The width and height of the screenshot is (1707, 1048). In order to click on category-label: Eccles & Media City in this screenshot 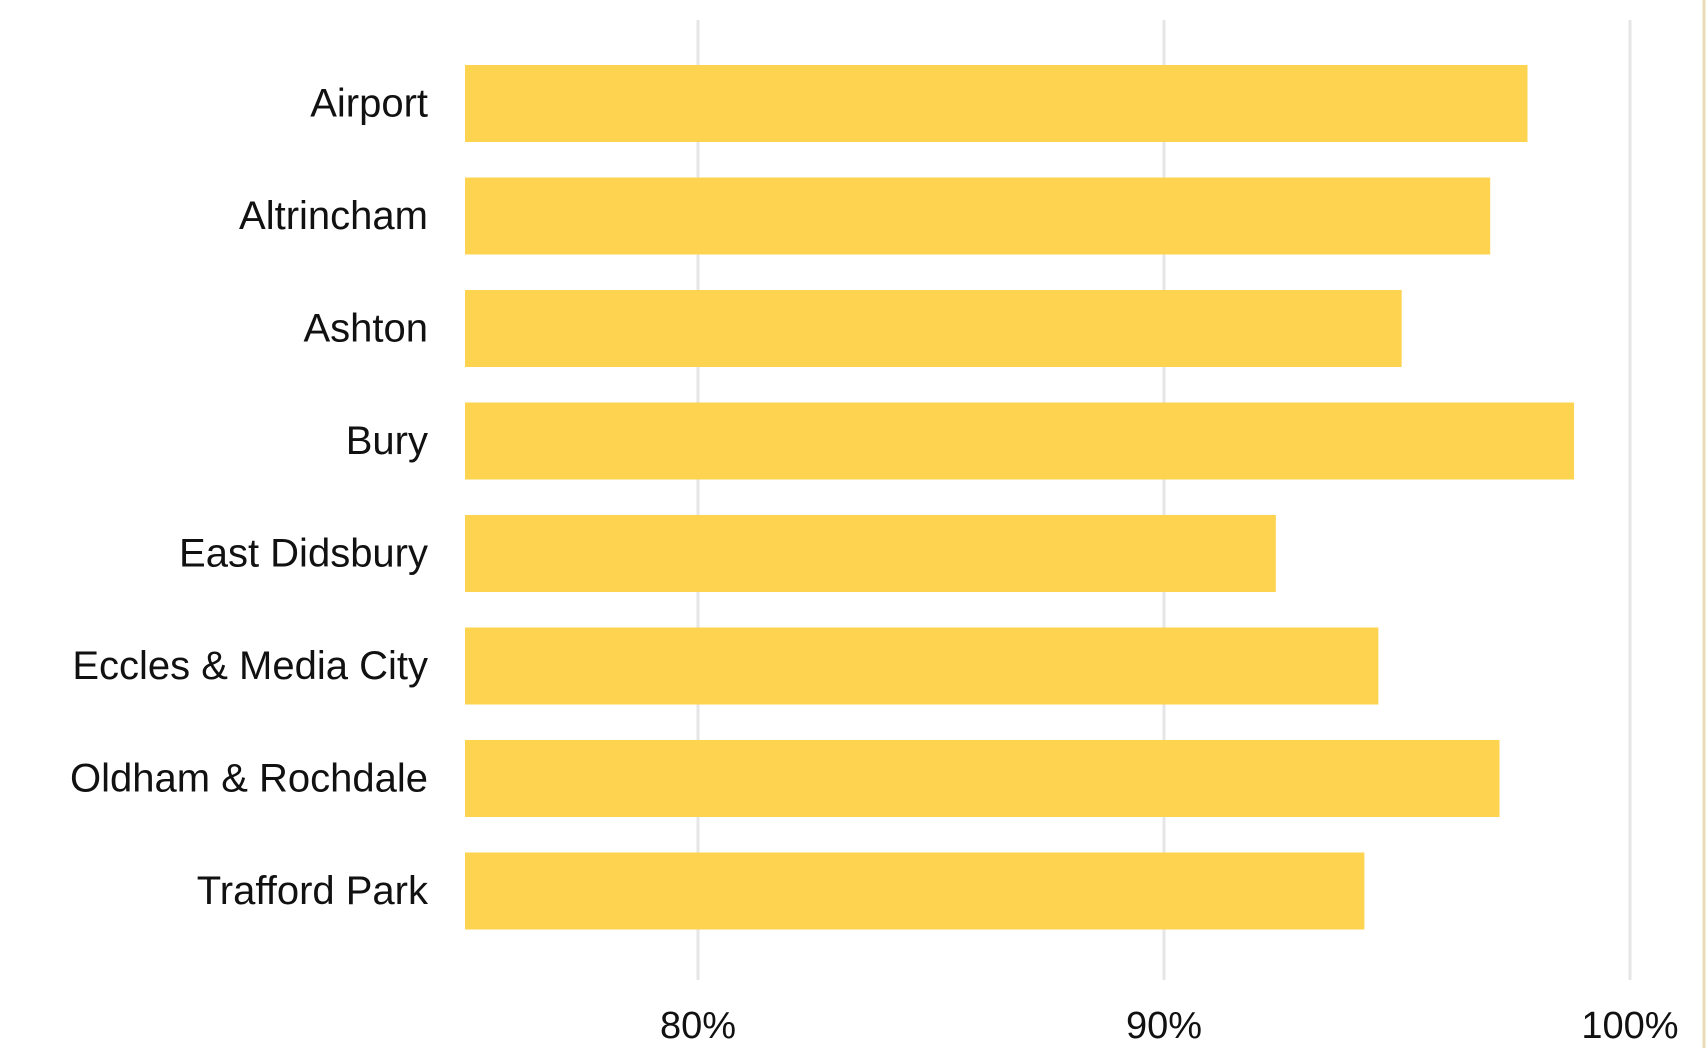, I will do `click(250, 666)`.